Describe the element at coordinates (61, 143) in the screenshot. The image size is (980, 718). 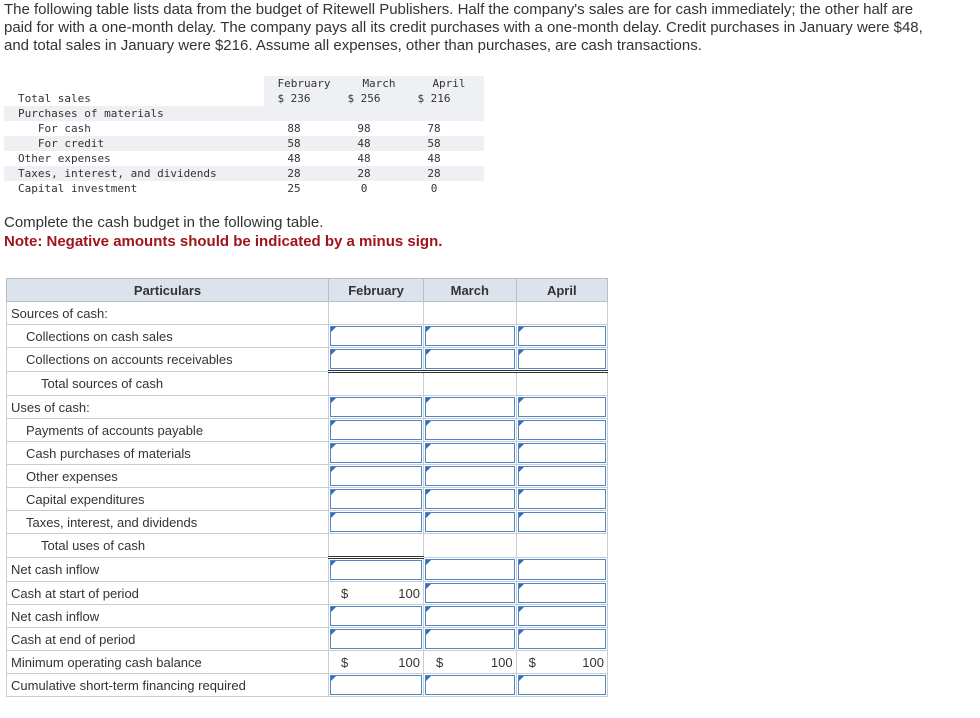
I see `data-row-label: For credit` at that location.